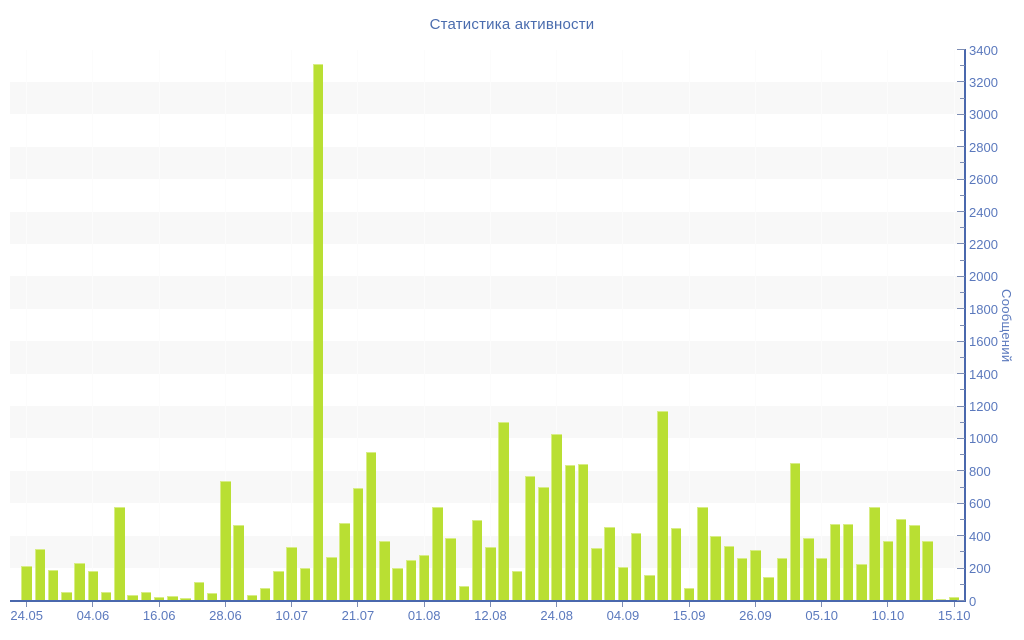  I want to click on x-tick-label: 15.10, so click(954, 615).